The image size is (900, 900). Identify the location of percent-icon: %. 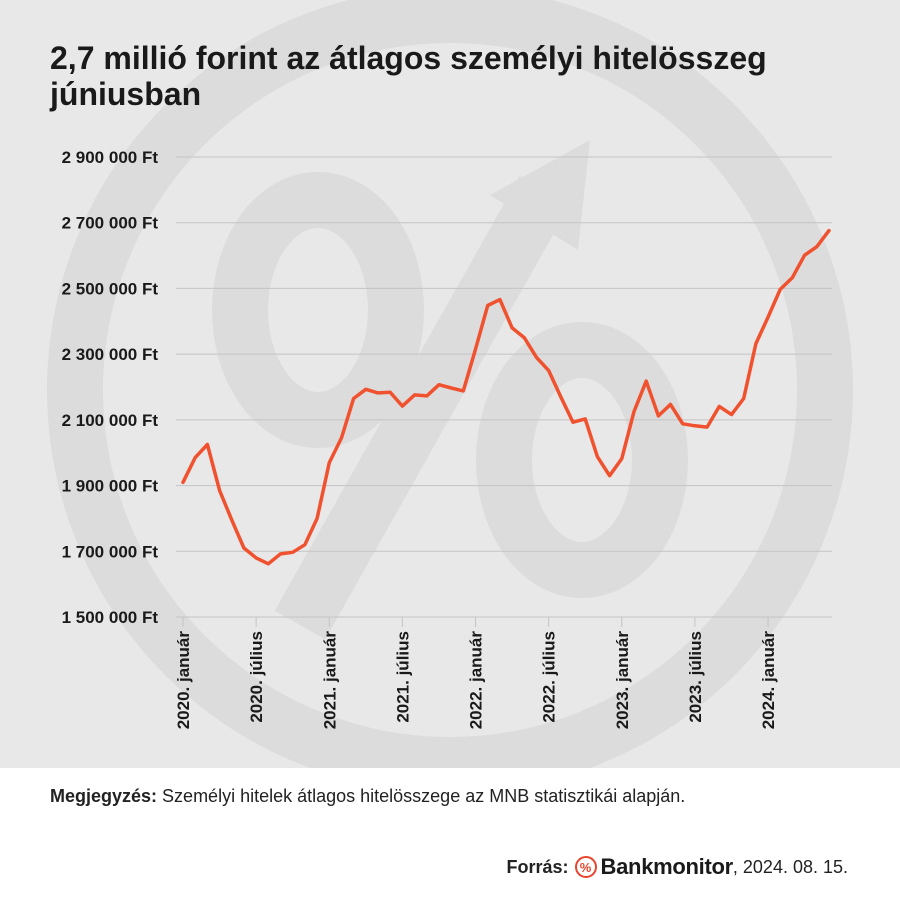
(585, 867).